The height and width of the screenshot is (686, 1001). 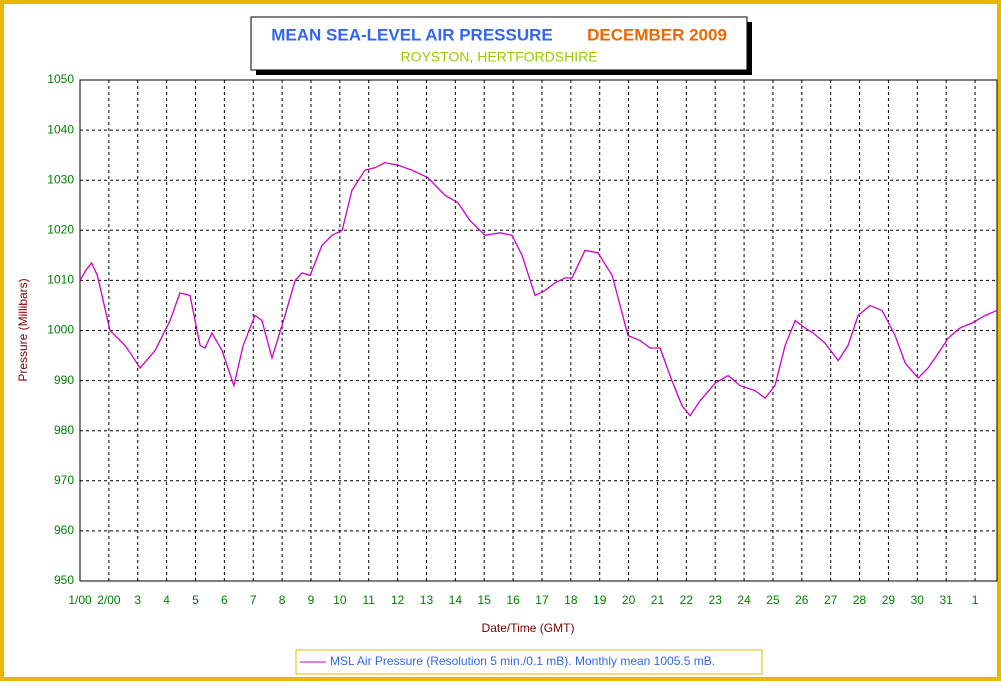 I want to click on x-tick-label: 29, so click(x=889, y=600).